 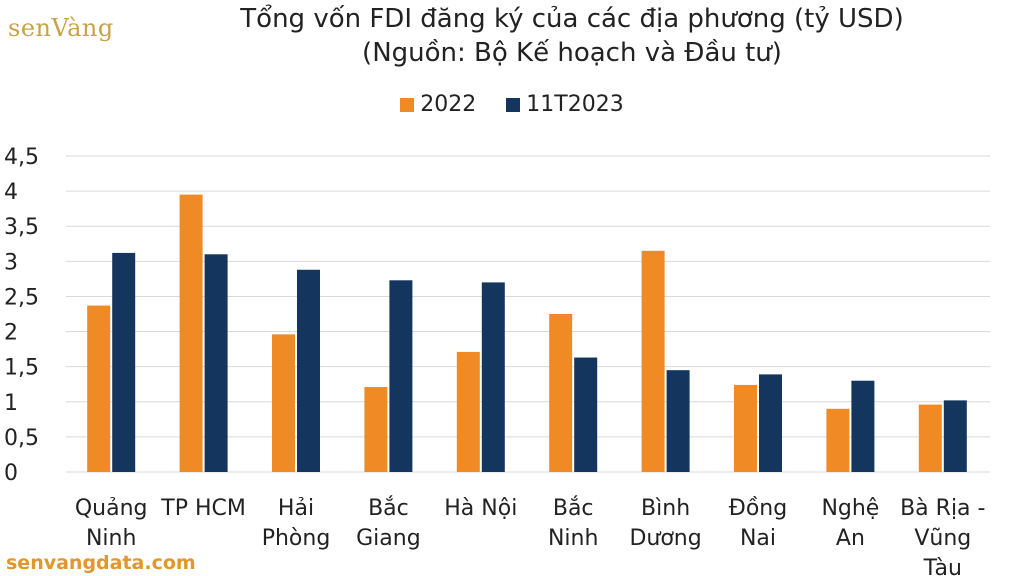 I want to click on y-tick-label: 2,5, so click(x=21, y=297).